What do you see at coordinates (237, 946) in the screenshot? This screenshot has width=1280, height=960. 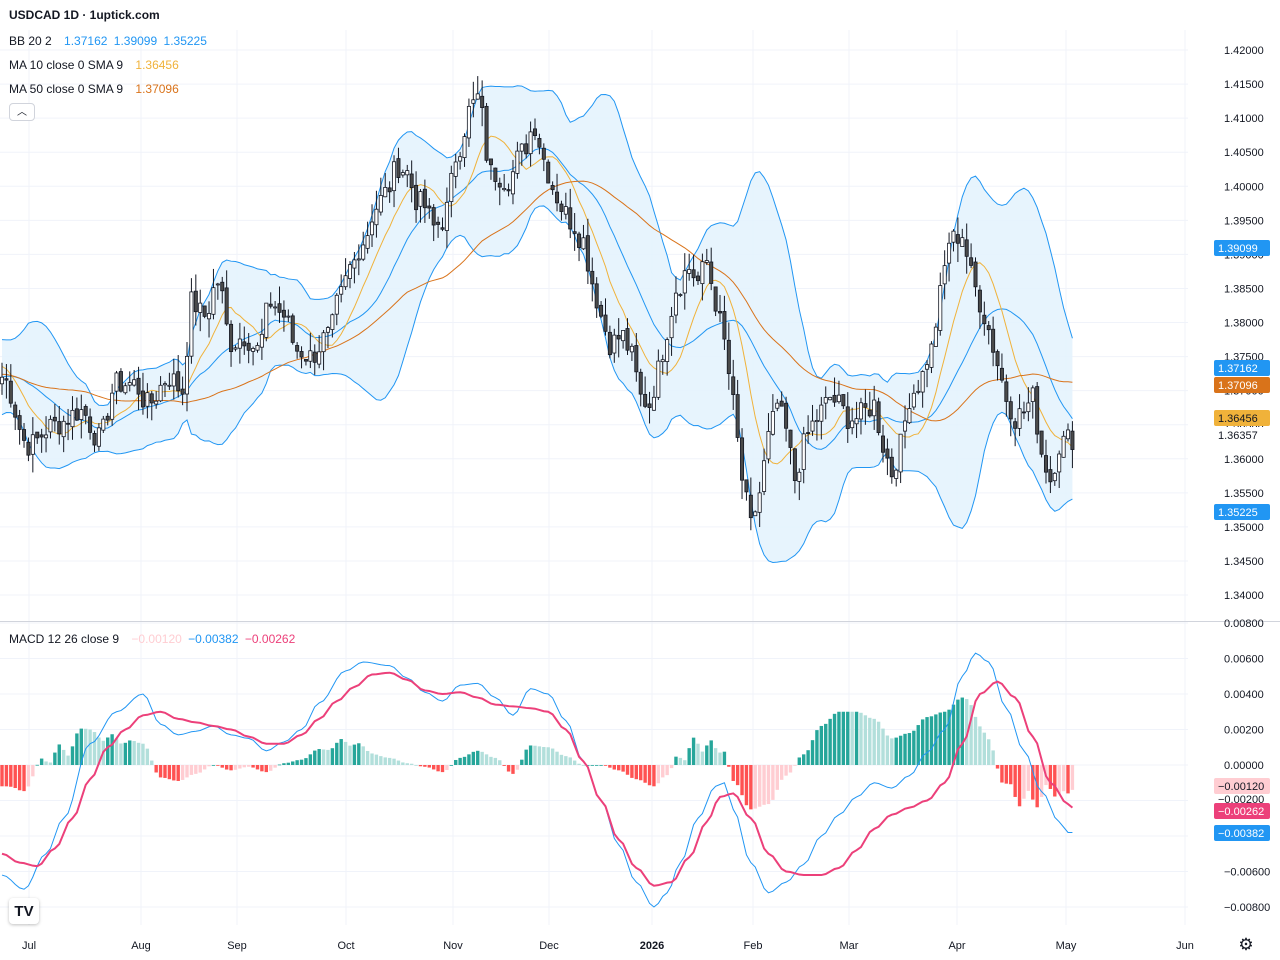 I see `time-tick-label: Sep` at bounding box center [237, 946].